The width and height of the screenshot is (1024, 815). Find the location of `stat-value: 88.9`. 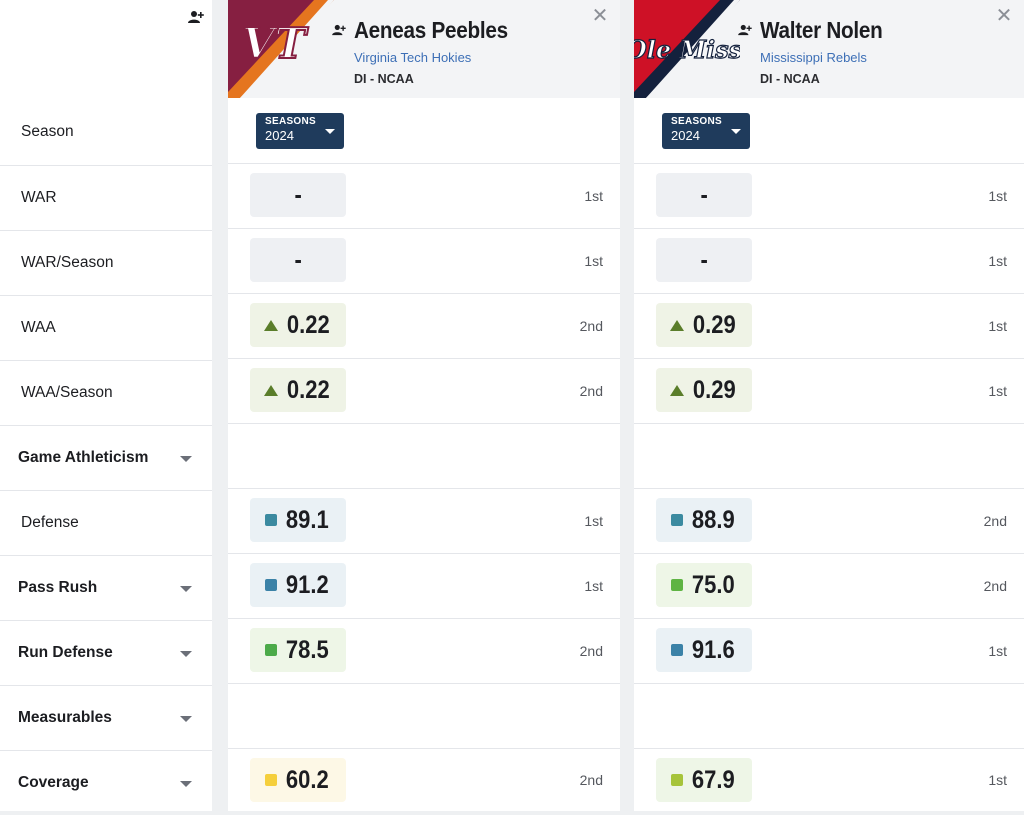

stat-value: 88.9 is located at coordinates (713, 519).